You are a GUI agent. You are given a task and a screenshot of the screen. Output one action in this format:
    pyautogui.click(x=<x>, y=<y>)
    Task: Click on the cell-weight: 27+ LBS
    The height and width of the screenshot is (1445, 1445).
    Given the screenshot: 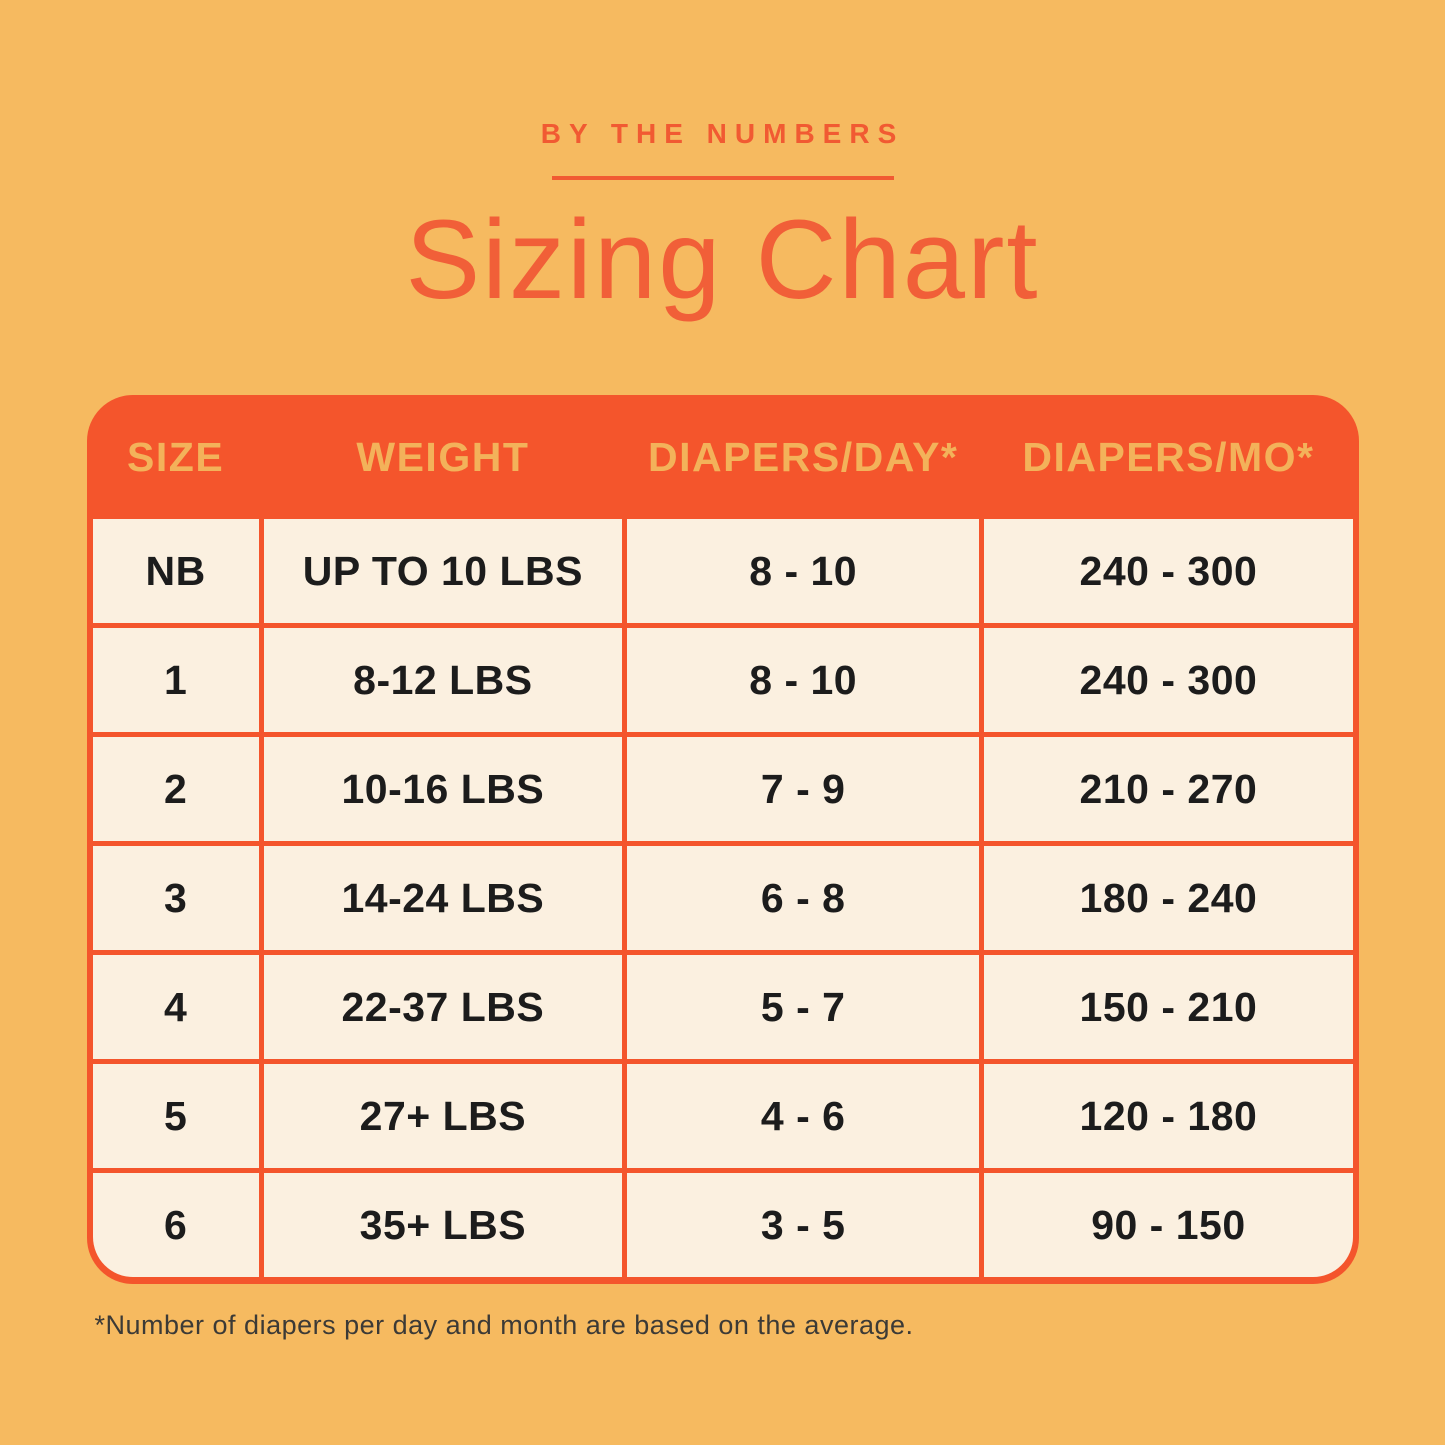 What is the action you would take?
    pyautogui.click(x=443, y=1116)
    